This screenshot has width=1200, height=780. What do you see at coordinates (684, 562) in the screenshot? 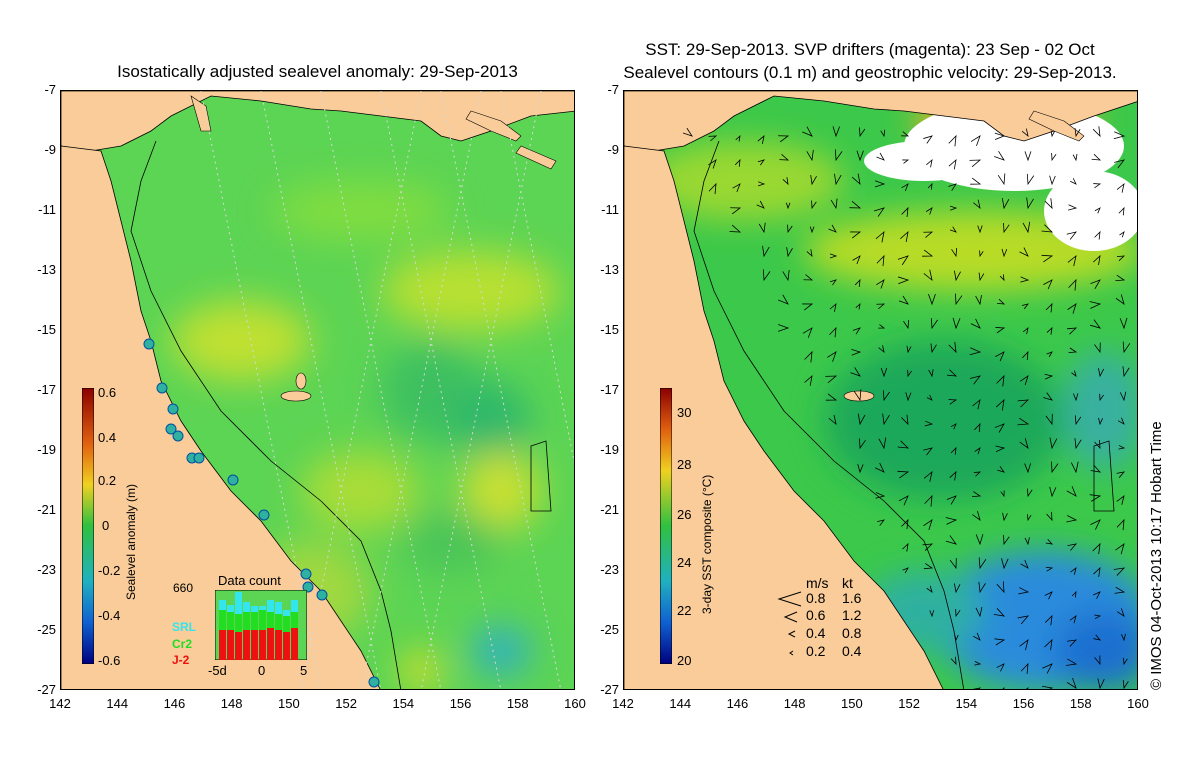
I see `cbar-right-tick: 24` at bounding box center [684, 562].